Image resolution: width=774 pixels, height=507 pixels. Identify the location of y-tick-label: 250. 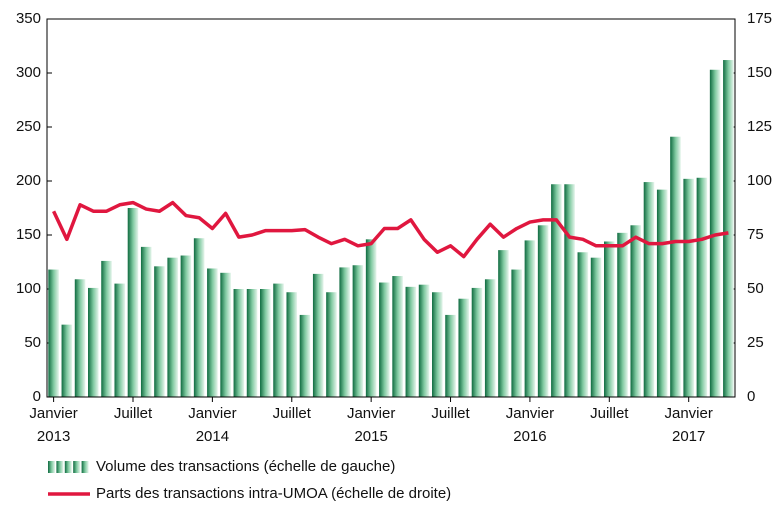
(28, 126).